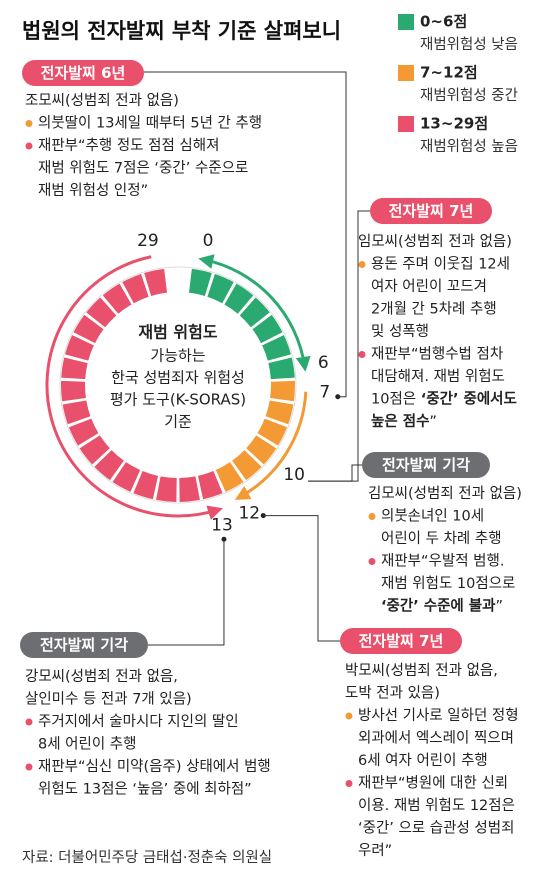 Image resolution: width=560 pixels, height=880 pixels. I want to click on case-text: ‘중간’ 중에서도, so click(469, 399).